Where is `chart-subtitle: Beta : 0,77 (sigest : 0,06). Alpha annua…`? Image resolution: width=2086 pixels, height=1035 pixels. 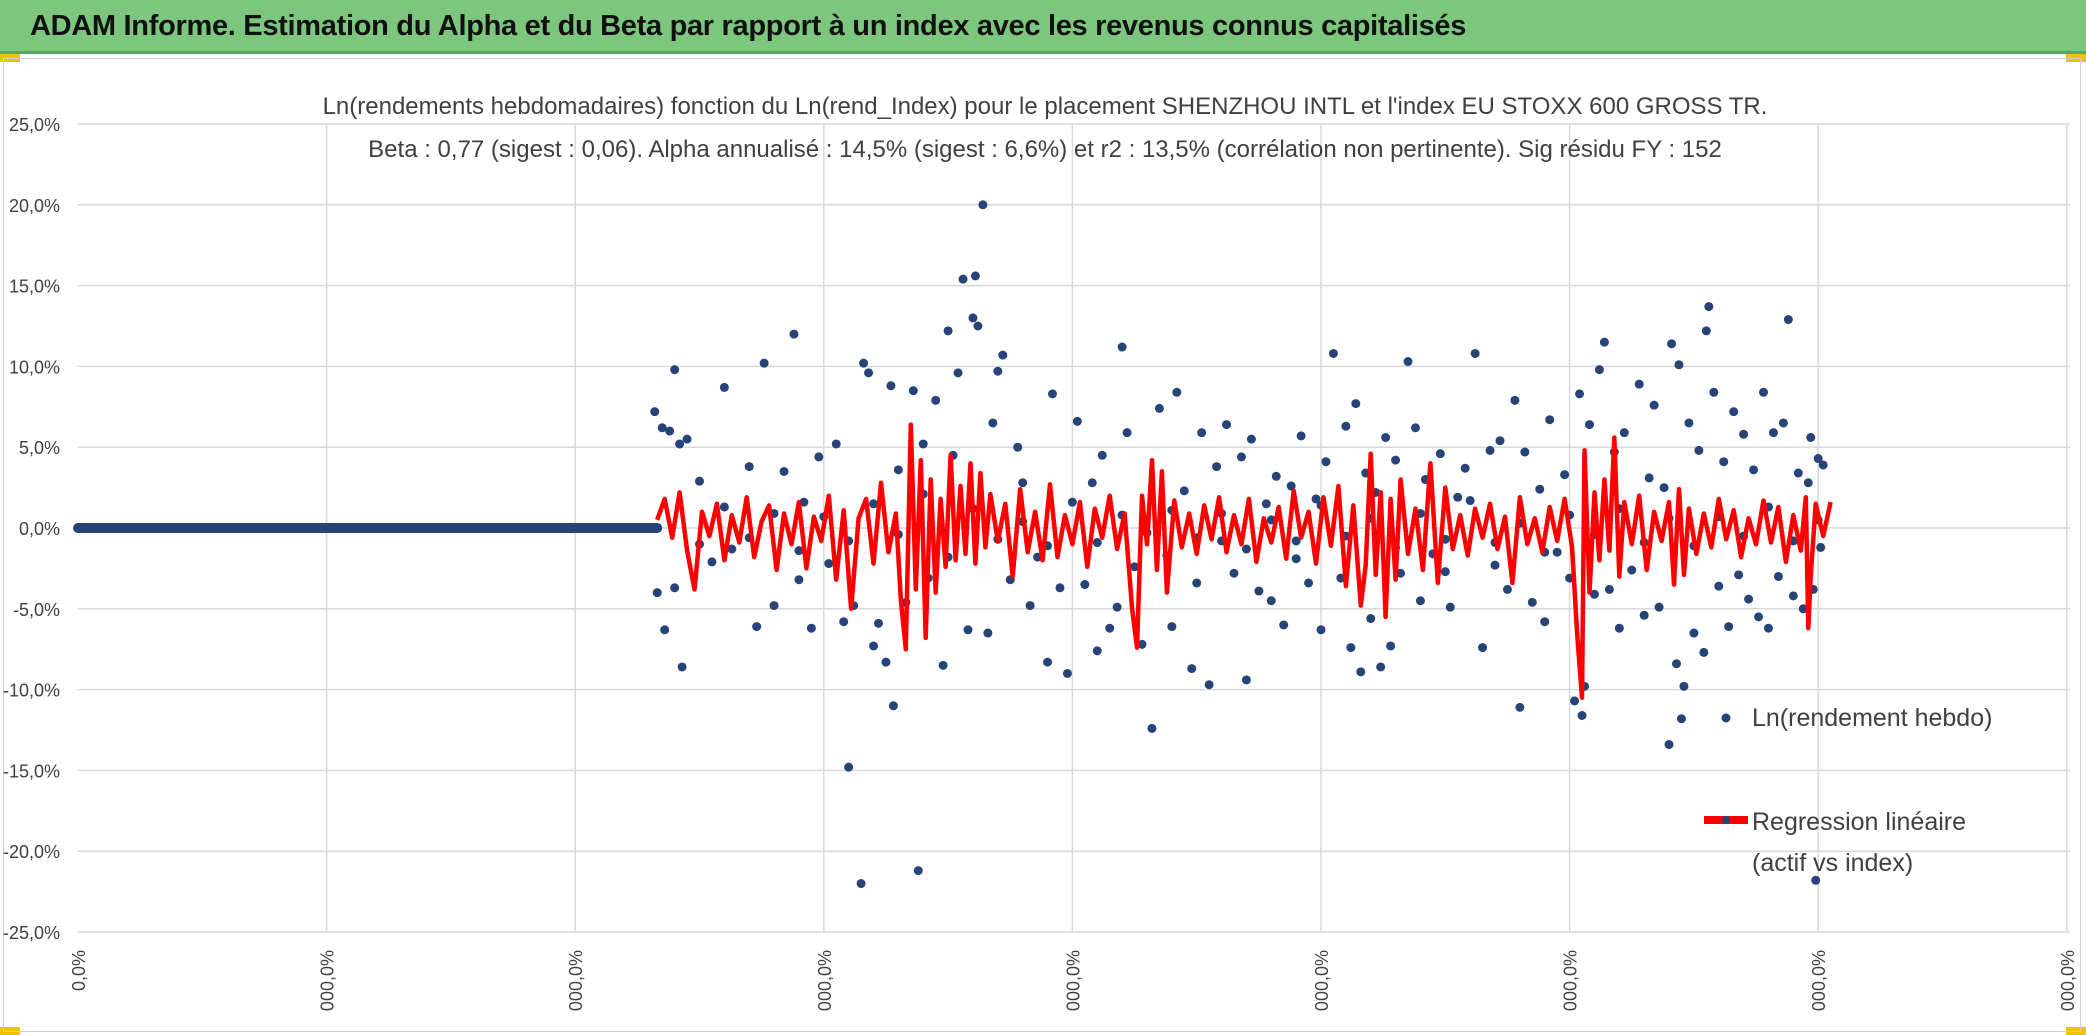 chart-subtitle: Beta : 0,77 (sigest : 0,06). Alpha annua… is located at coordinates (1045, 149).